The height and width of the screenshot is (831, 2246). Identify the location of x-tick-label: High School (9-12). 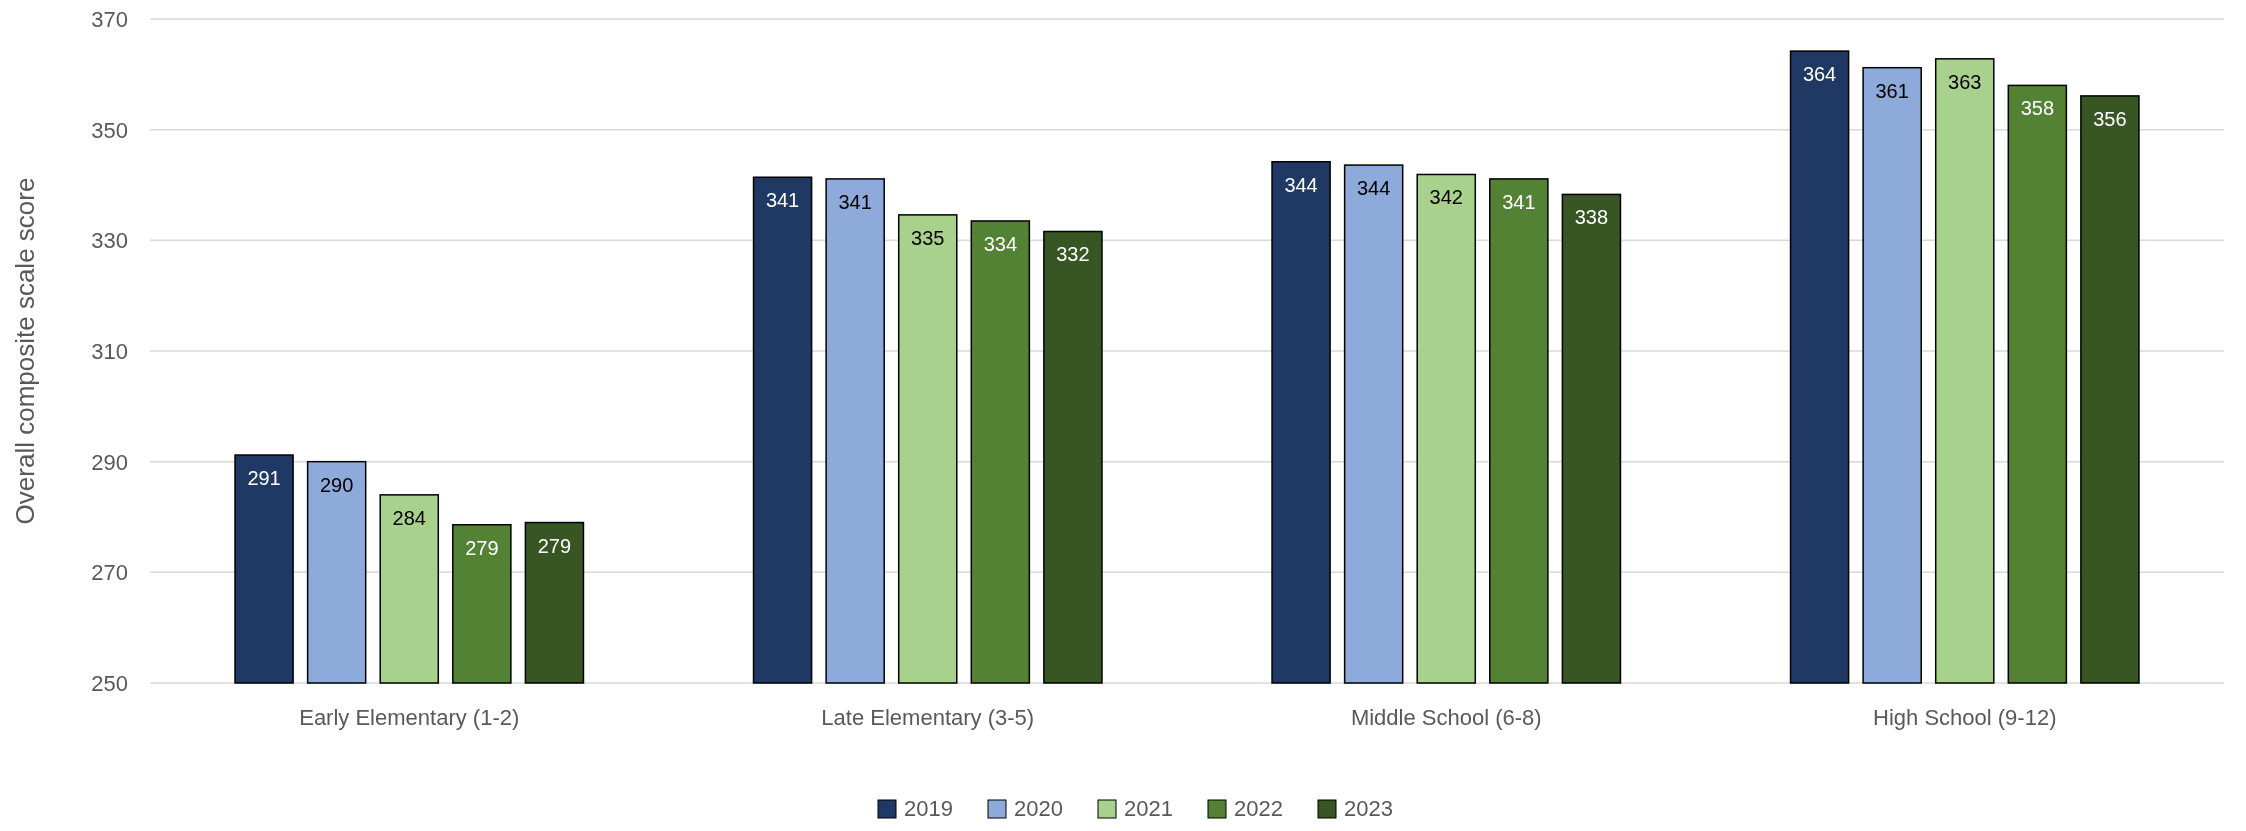
(1965, 717).